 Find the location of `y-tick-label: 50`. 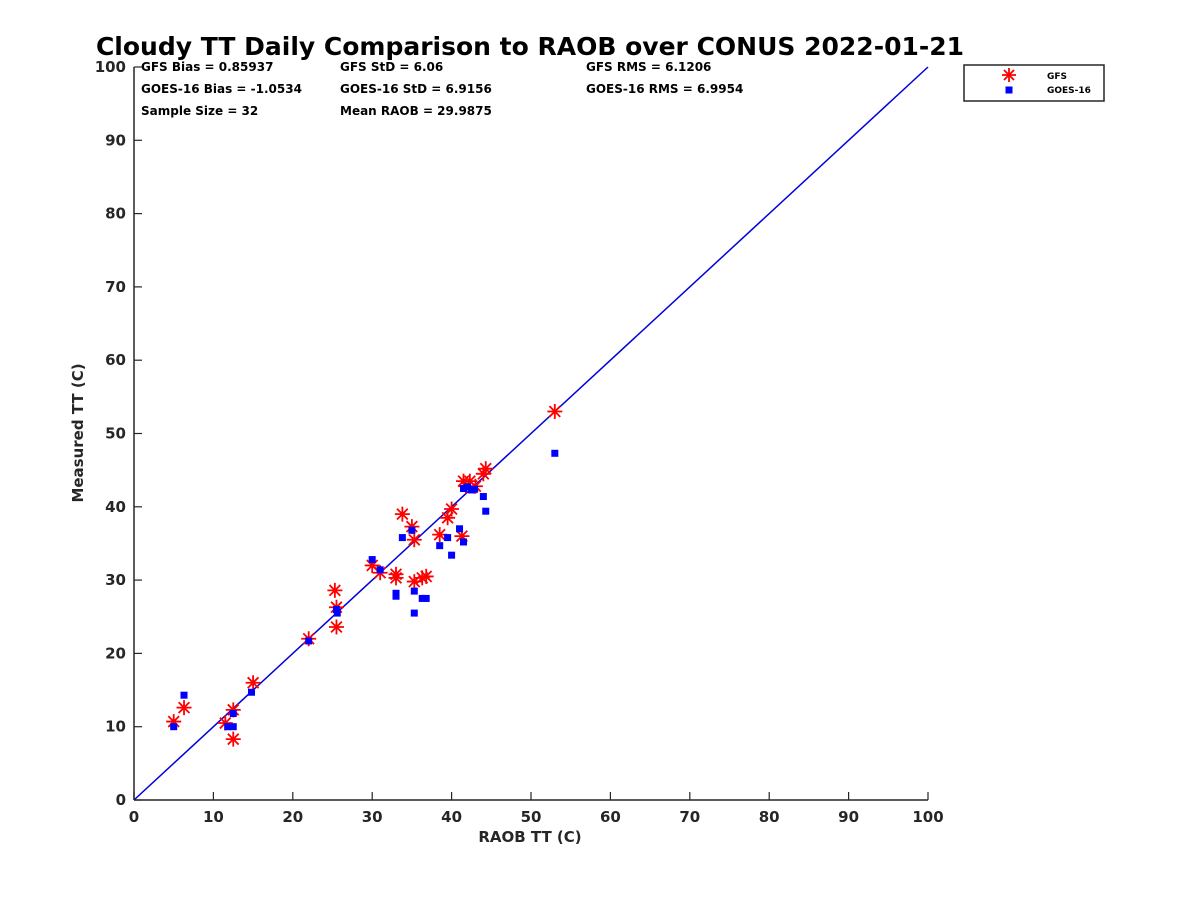

y-tick-label: 50 is located at coordinates (115, 434).